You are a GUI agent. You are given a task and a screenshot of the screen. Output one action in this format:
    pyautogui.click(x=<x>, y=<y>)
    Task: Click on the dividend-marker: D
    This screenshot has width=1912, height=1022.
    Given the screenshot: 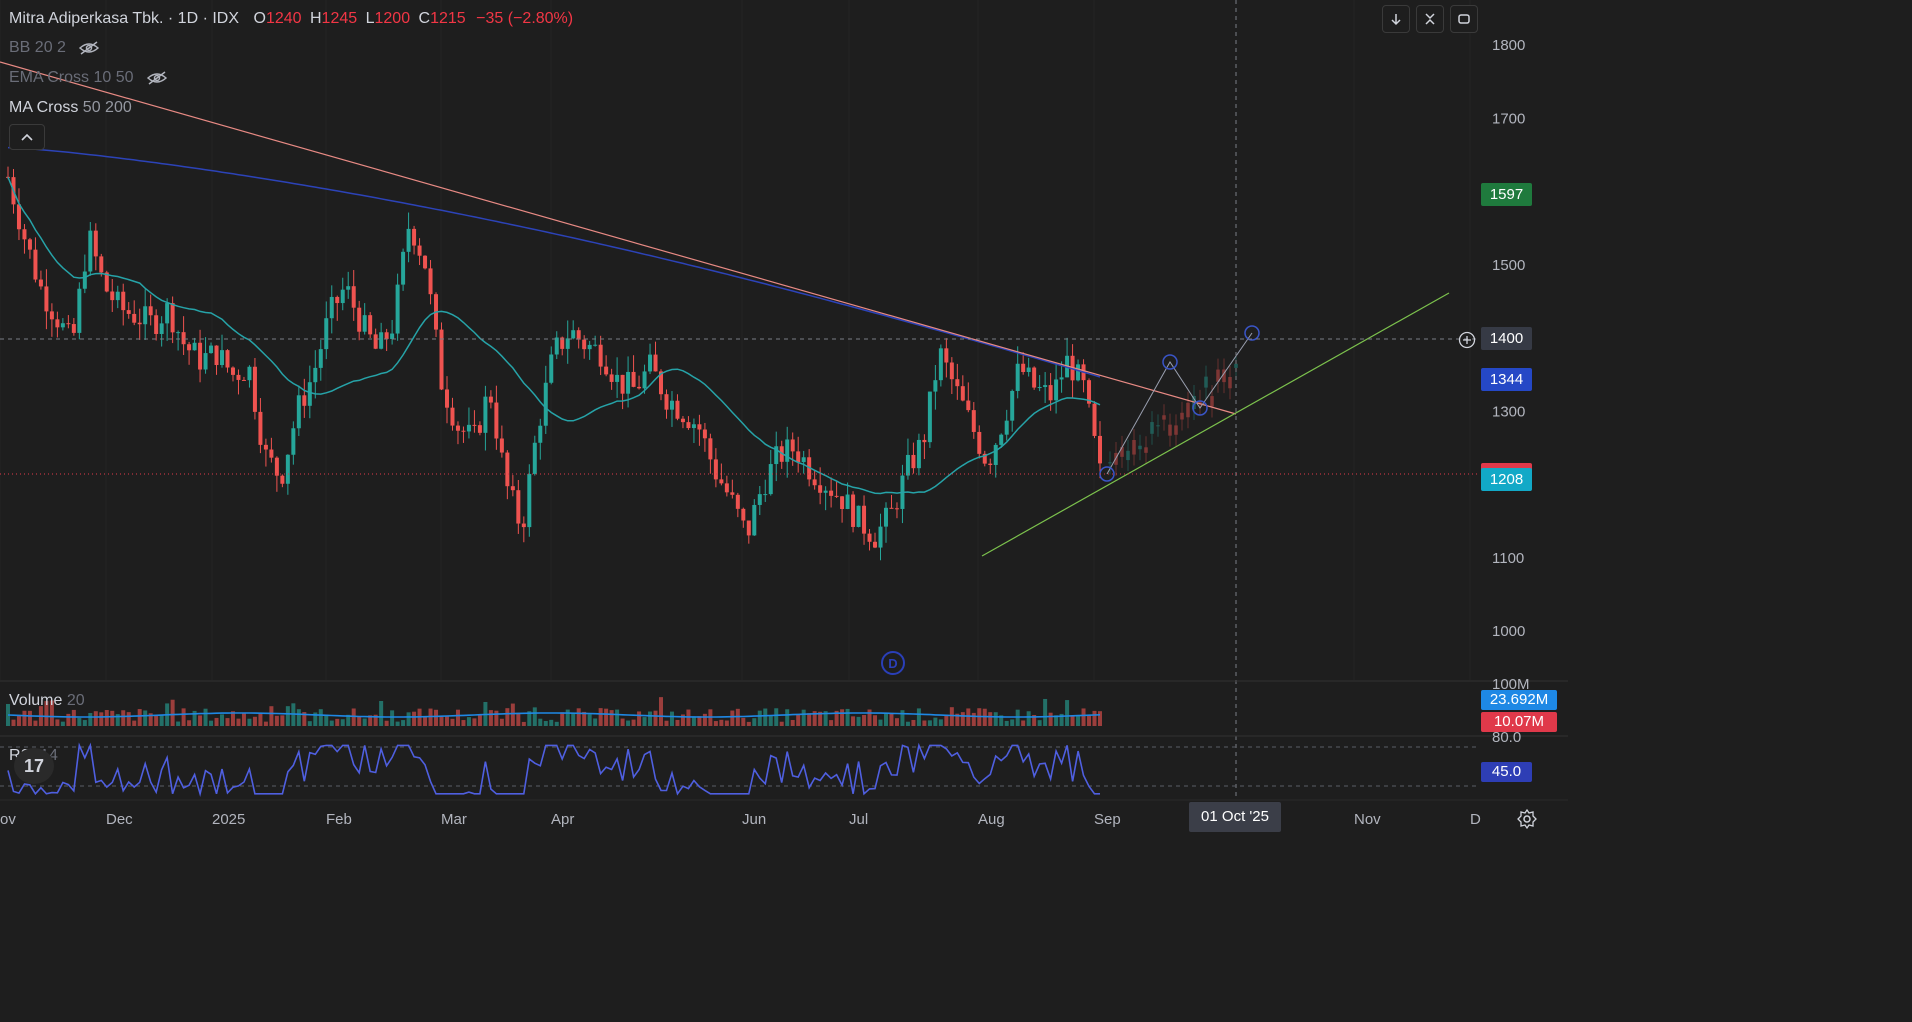 What is the action you would take?
    pyautogui.click(x=893, y=663)
    